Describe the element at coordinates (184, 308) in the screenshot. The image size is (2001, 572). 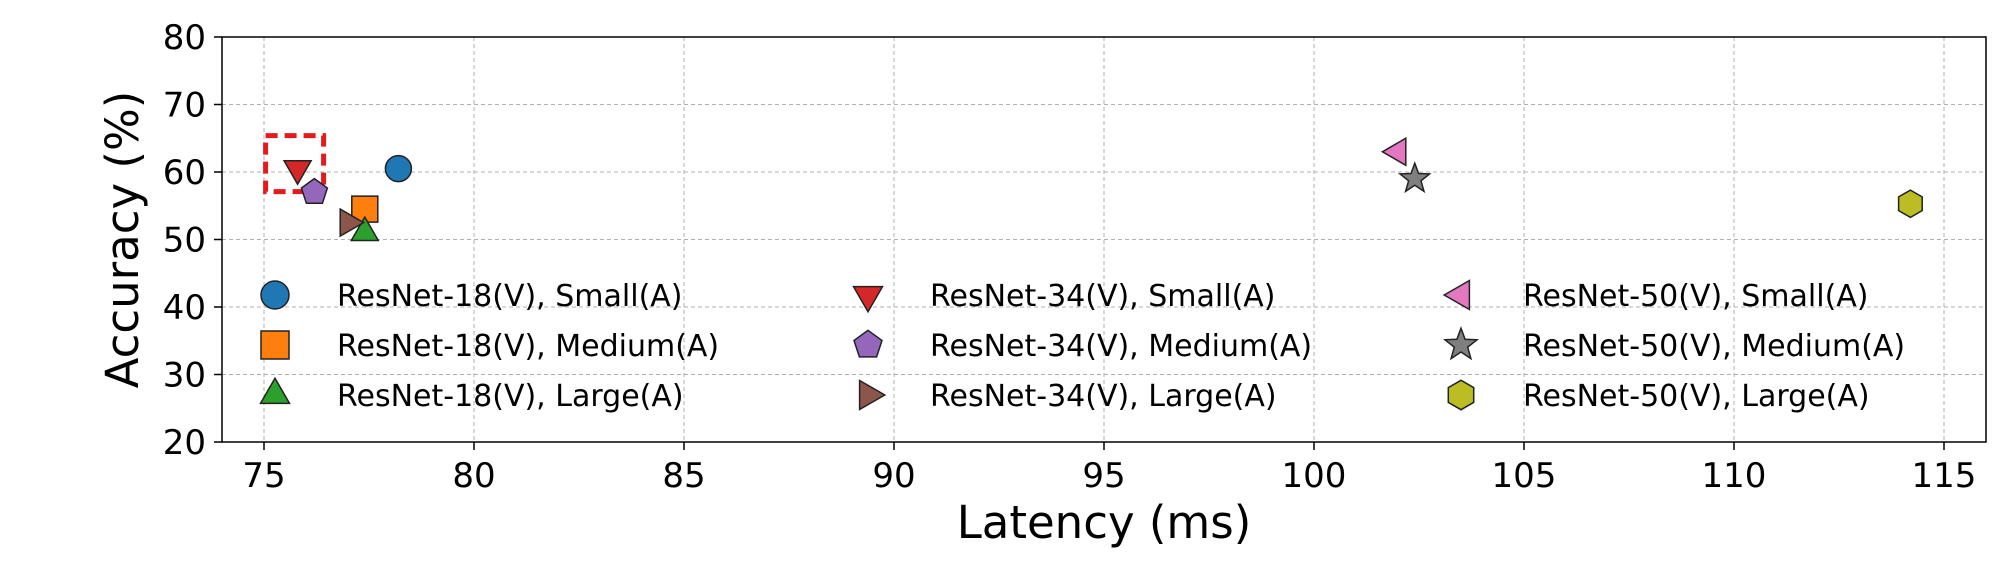
I see `y-tick-label: 40` at that location.